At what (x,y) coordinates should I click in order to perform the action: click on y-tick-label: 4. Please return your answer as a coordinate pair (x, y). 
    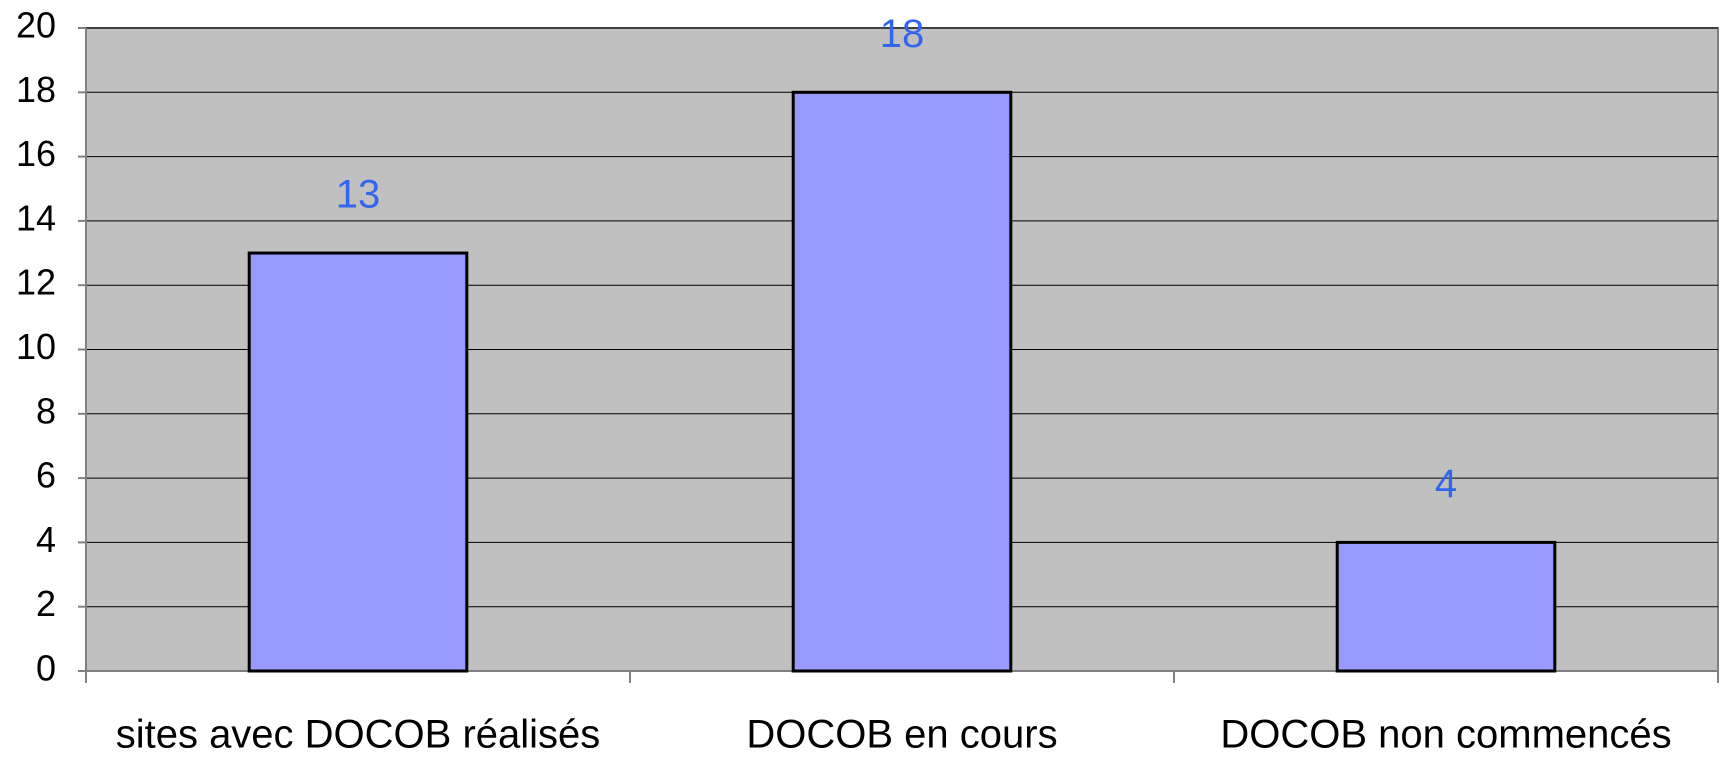
    Looking at the image, I should click on (46, 539).